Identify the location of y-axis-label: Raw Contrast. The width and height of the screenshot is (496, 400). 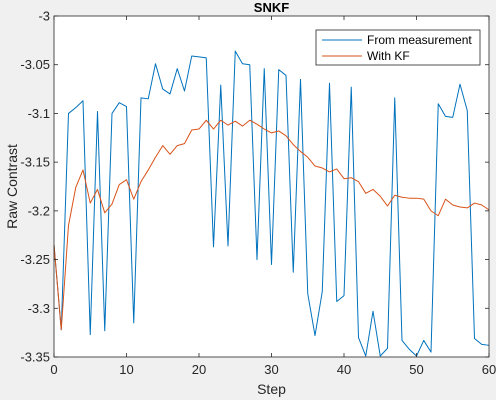
(12, 186).